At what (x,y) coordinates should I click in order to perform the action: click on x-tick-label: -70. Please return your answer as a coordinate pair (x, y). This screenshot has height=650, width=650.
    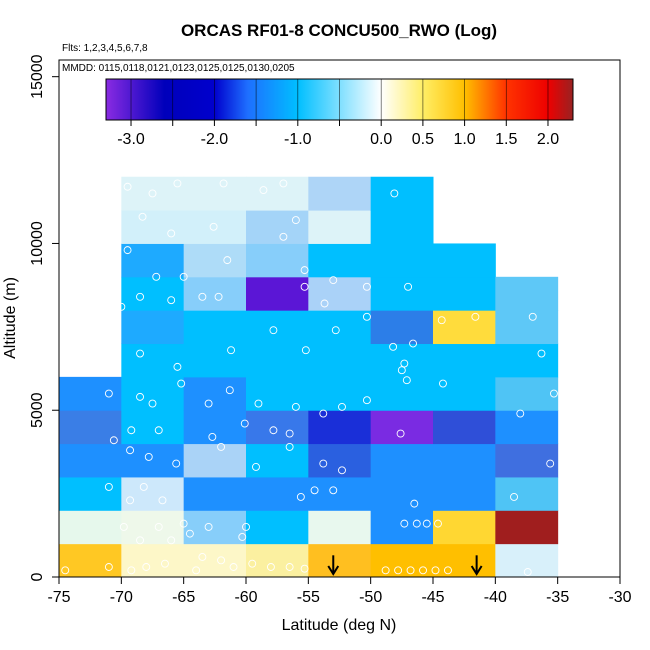
    Looking at the image, I should click on (121, 597).